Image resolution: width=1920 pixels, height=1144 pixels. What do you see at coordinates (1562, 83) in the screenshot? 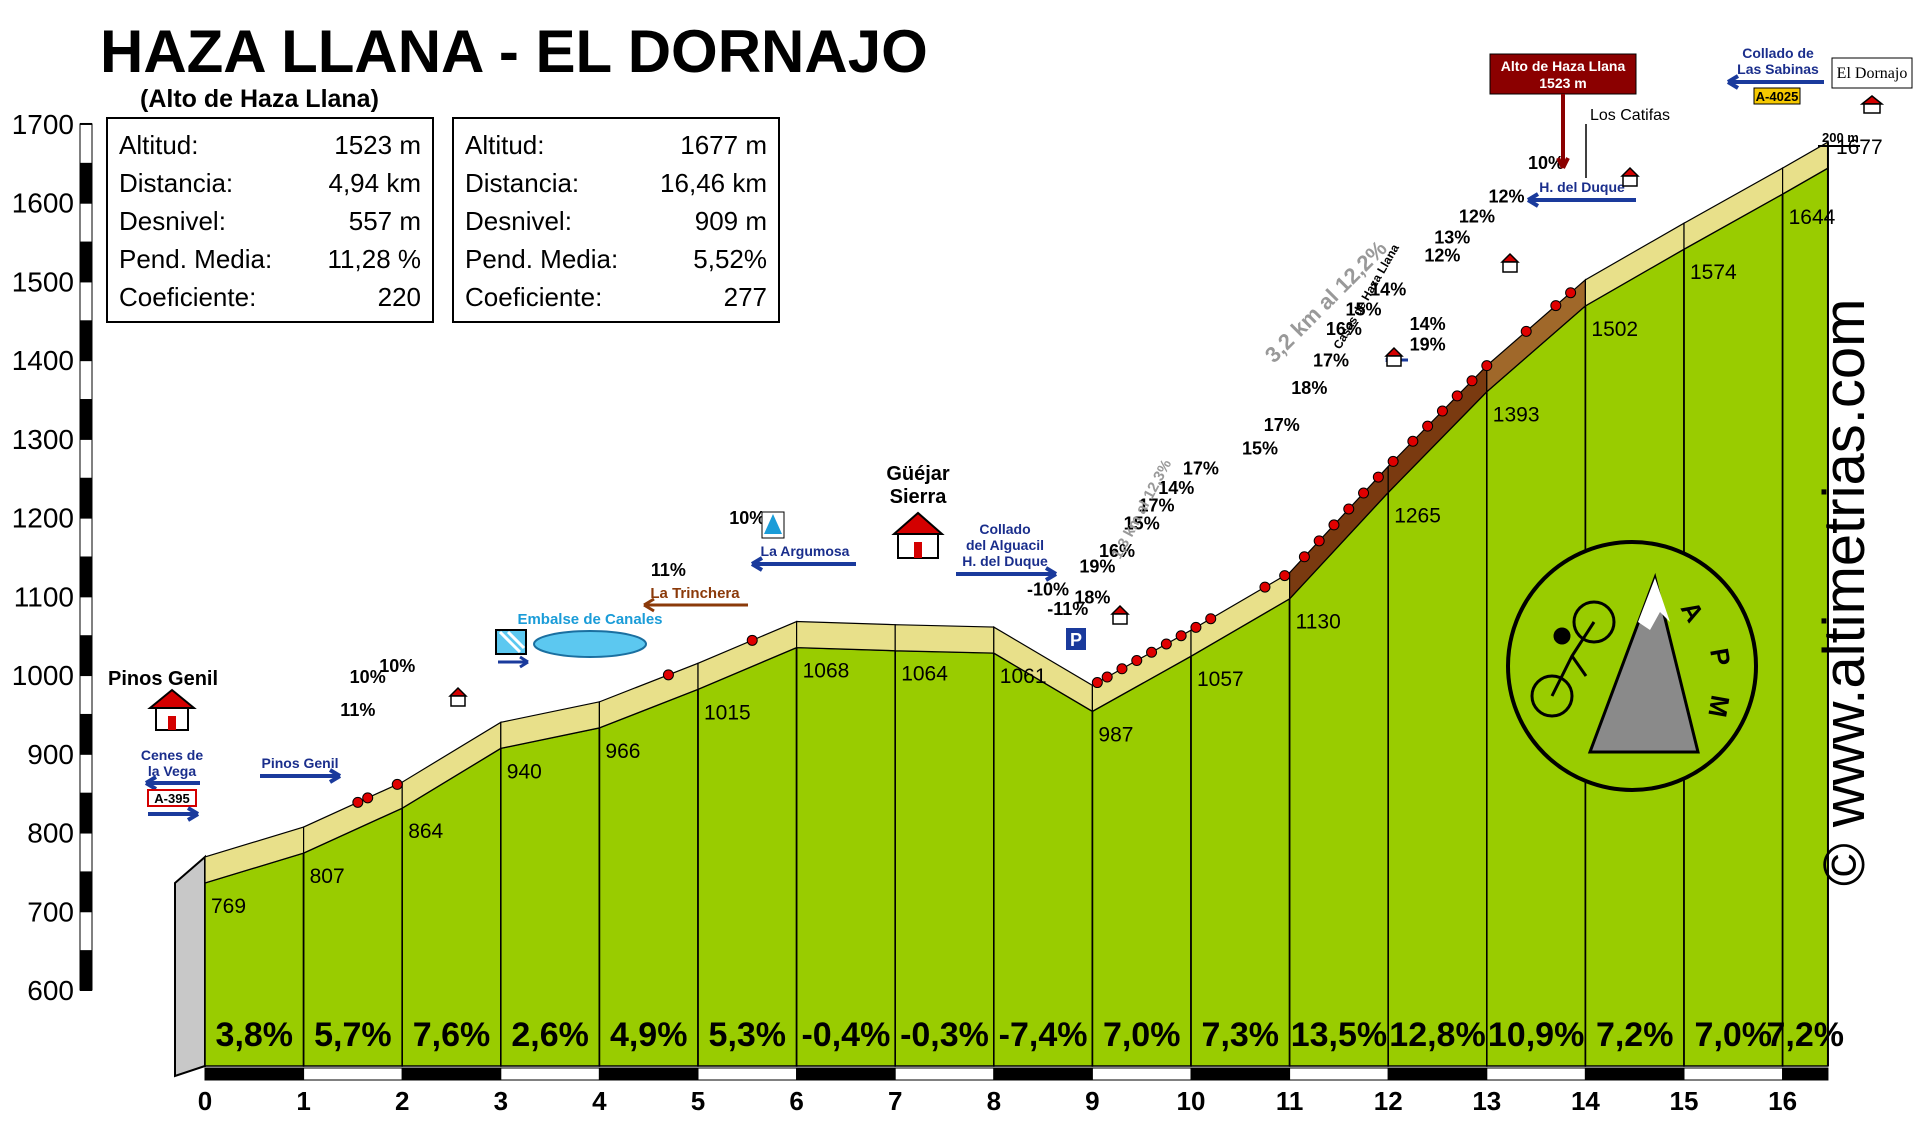
I see `summit-altitude: 1523 m` at bounding box center [1562, 83].